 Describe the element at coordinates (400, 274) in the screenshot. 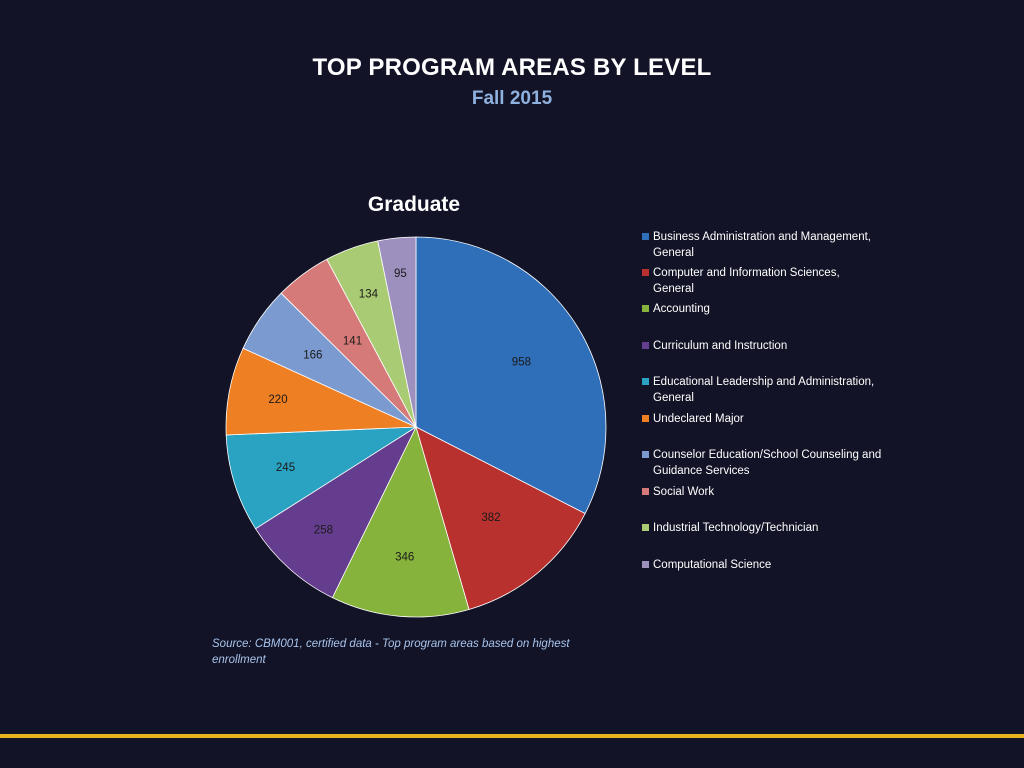

I see `pie-data-label: 95` at that location.